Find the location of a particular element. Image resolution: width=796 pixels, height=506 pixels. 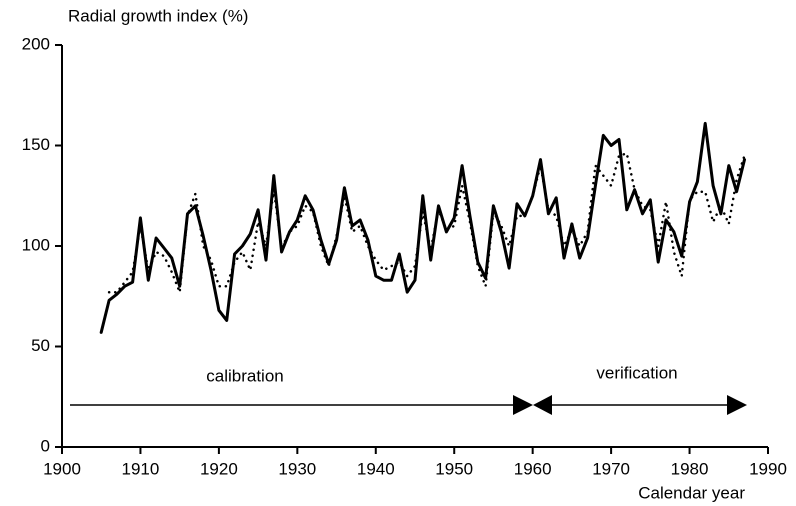

x-tick-label: 1970 is located at coordinates (611, 468).